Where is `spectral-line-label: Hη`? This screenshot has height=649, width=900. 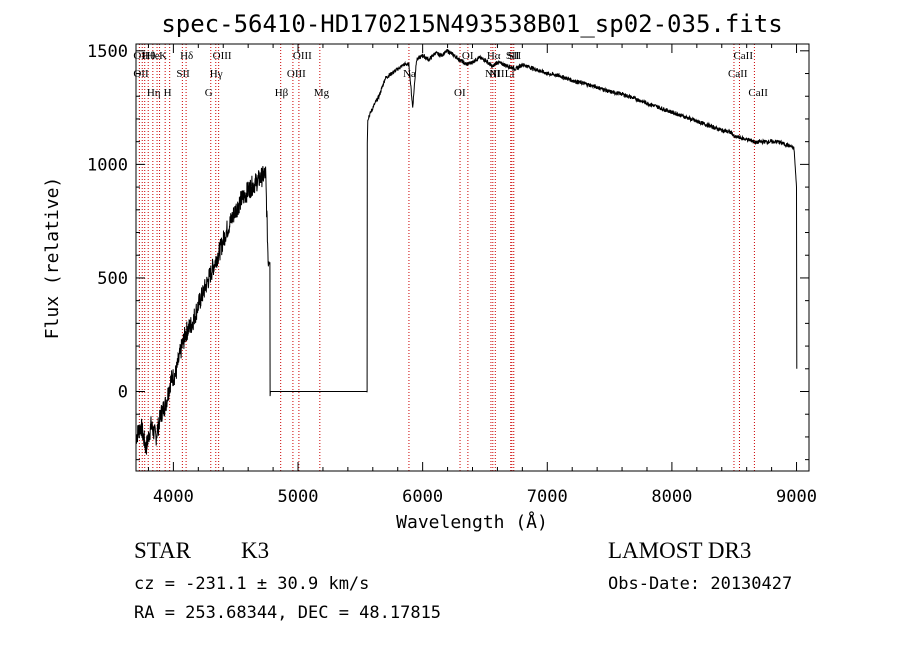
spectral-line-label: Hη is located at coordinates (154, 93).